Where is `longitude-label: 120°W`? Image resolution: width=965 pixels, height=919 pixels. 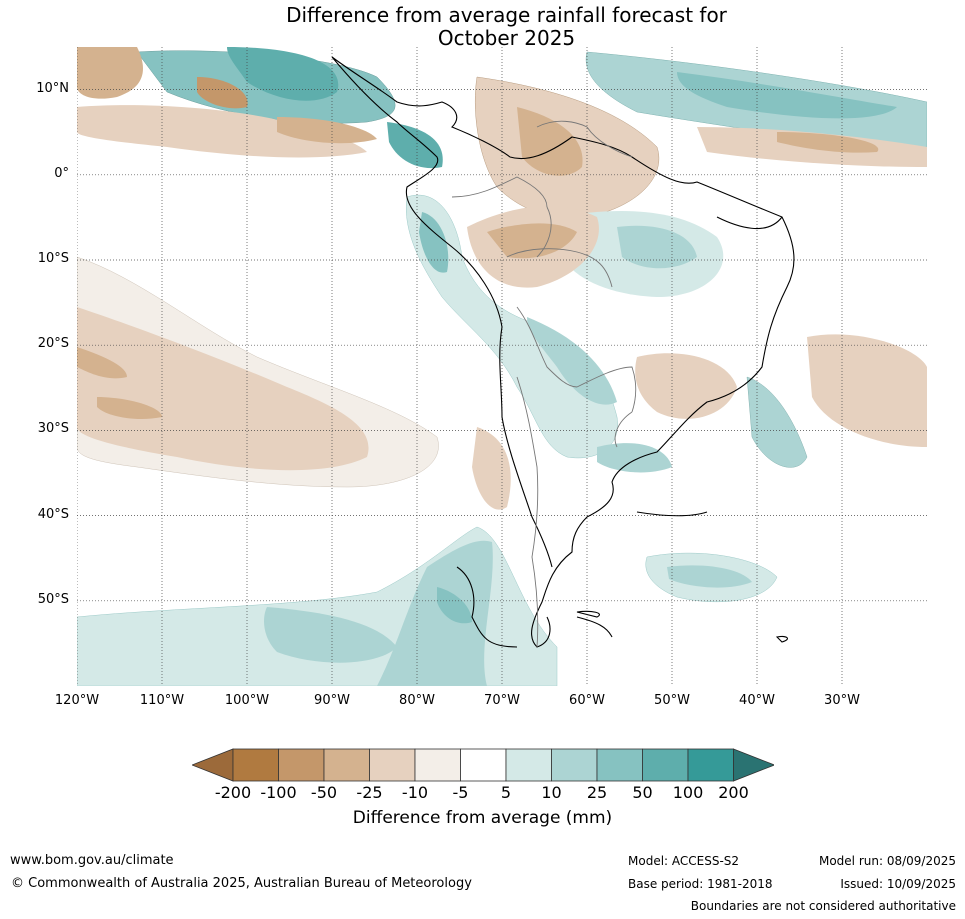 longitude-label: 120°W is located at coordinates (77, 700).